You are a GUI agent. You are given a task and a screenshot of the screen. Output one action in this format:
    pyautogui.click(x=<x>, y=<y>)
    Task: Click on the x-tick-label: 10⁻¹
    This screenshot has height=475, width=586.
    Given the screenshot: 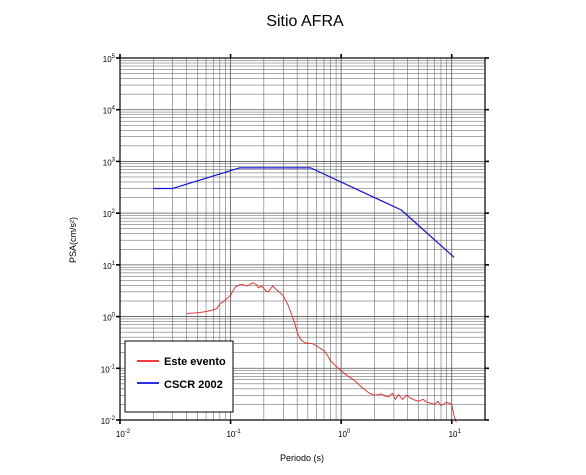 What is the action you would take?
    pyautogui.click(x=233, y=434)
    